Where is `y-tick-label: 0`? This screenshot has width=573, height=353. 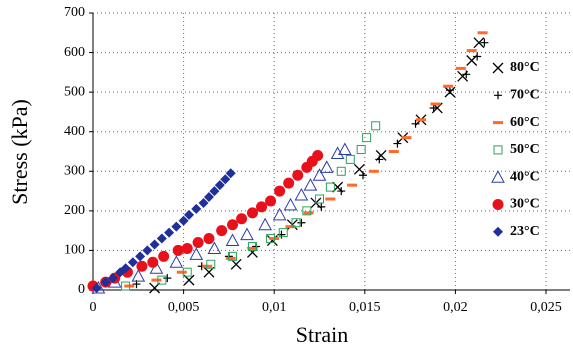
y-tick-label: 0 is located at coordinates (81, 289).